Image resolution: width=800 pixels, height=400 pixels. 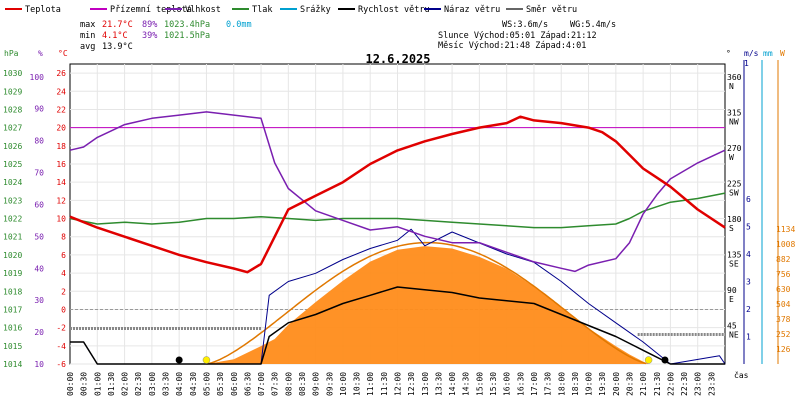 I want to click on tick-x: 01:00, so click(x=97, y=384).